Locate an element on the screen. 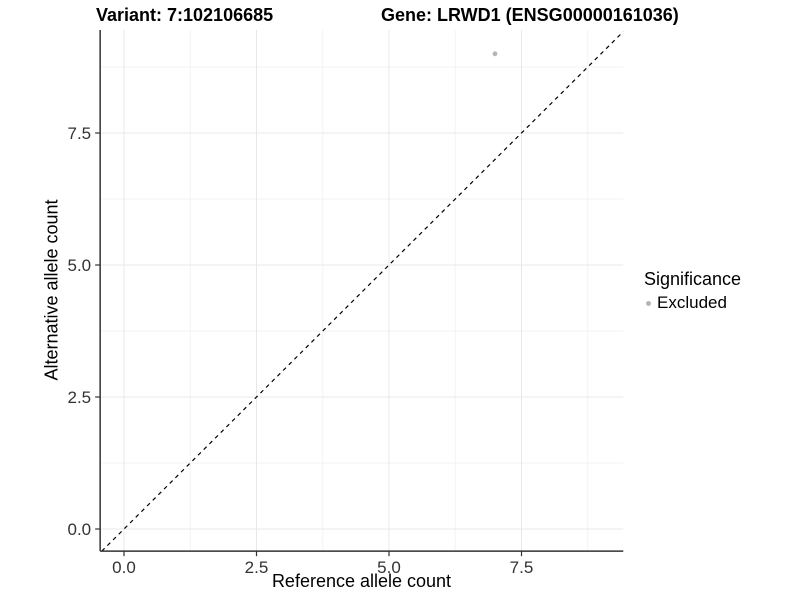 This screenshot has width=800, height=600. plot-title-variant: Variant: 7:102106685 is located at coordinates (185, 15).